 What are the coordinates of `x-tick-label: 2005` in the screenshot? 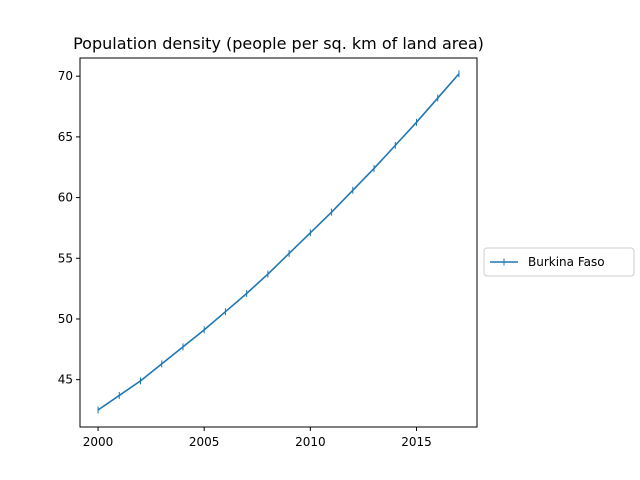 It's located at (204, 442).